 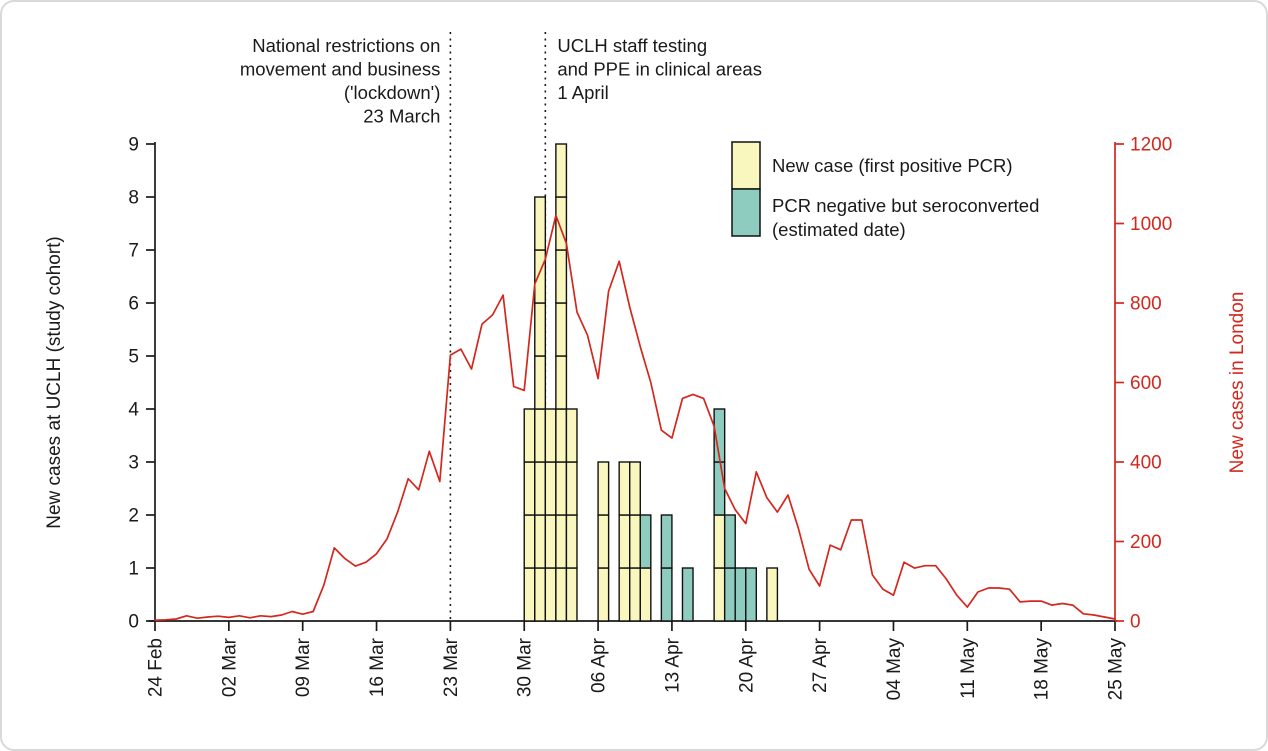 I want to click on left-axis-tick-label: 9, so click(x=133, y=145).